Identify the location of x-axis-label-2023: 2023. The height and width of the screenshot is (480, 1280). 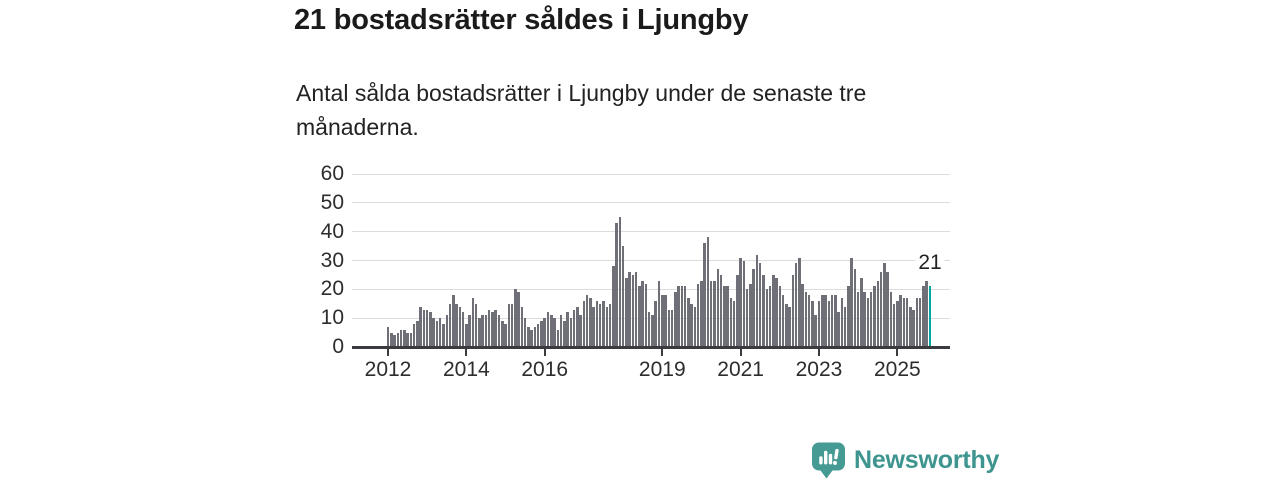
(819, 369).